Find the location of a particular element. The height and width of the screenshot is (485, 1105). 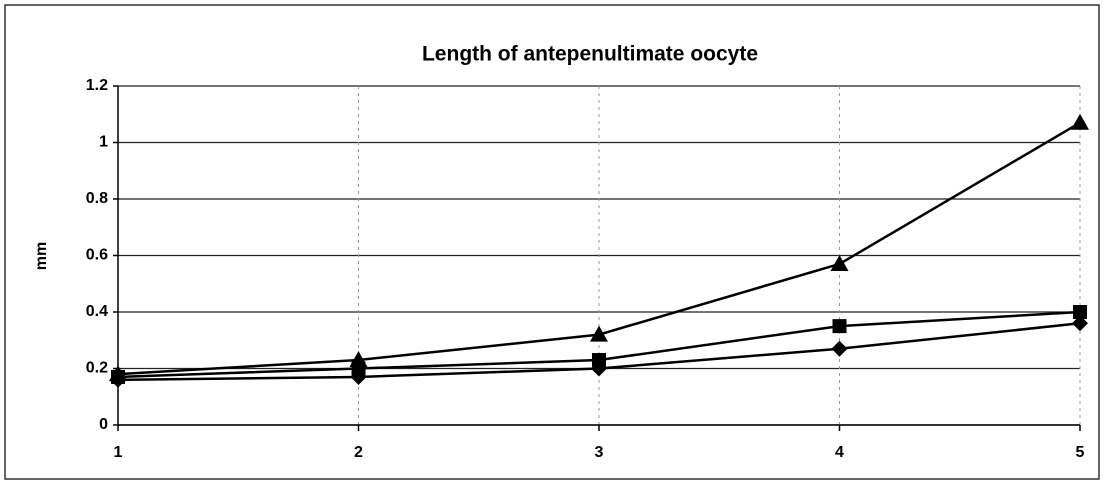

x-tick-label: 4 is located at coordinates (839, 452).